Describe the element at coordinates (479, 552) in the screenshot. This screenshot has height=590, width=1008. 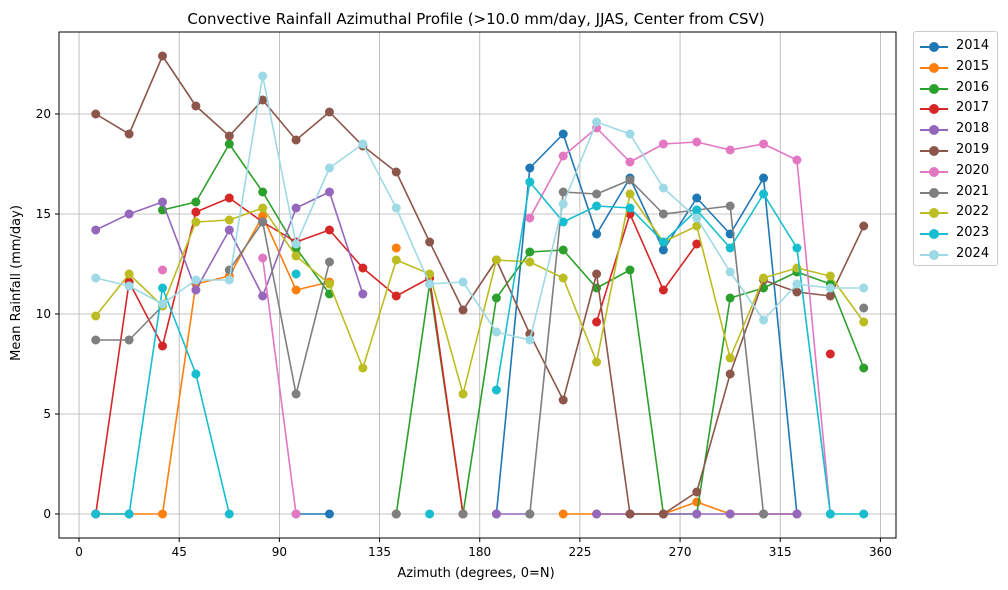
I see `x-tick-label: 180` at that location.